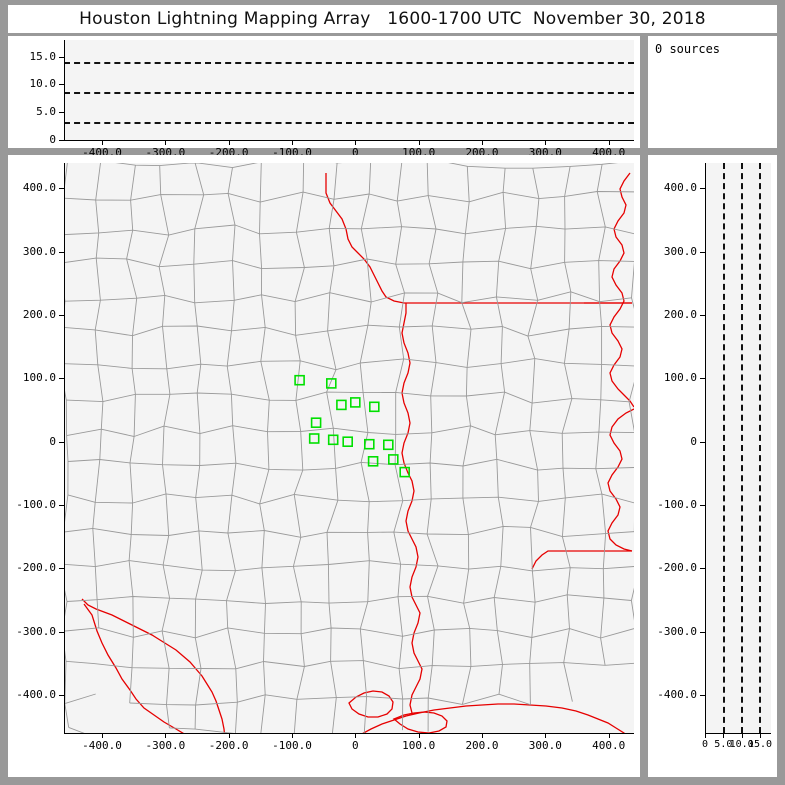  What do you see at coordinates (153, 665) in the screenshot?
I see `rio-grande-border` at bounding box center [153, 665].